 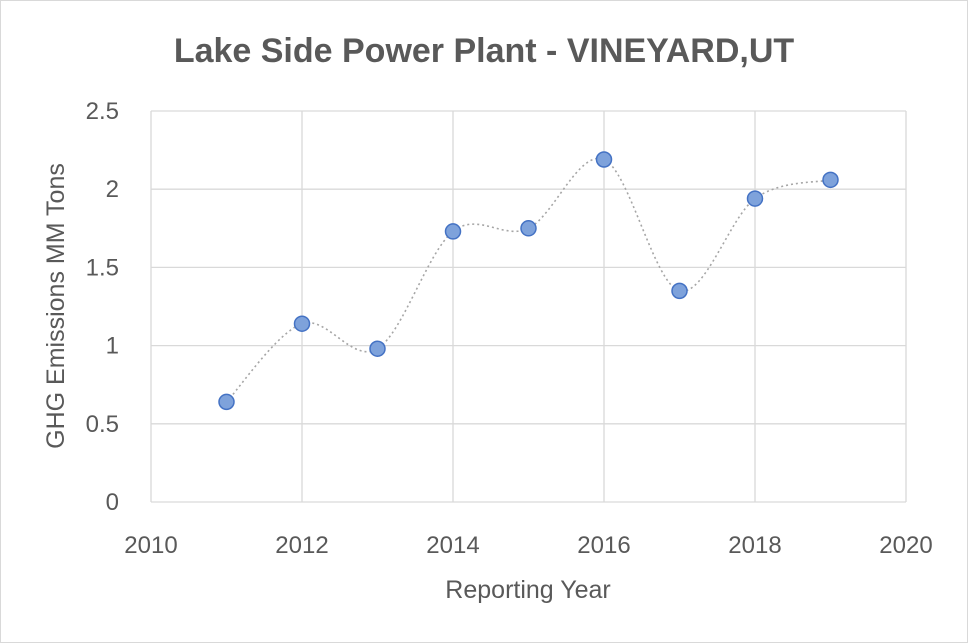 What do you see at coordinates (150, 545) in the screenshot?
I see `x-tick-label: 2010` at bounding box center [150, 545].